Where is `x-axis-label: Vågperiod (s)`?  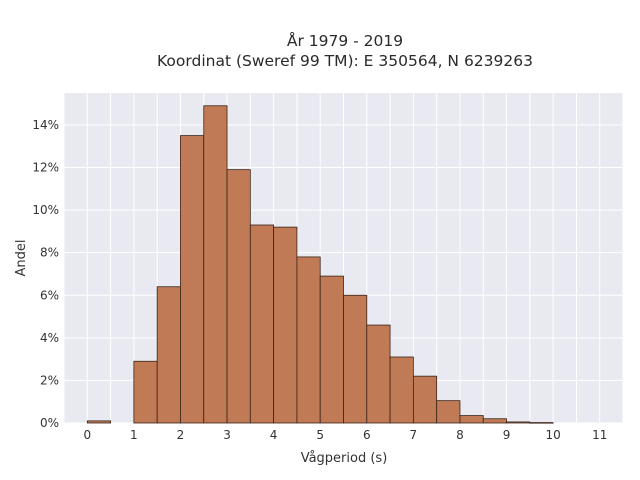 x-axis-label: Vågperiod (s) is located at coordinates (344, 458).